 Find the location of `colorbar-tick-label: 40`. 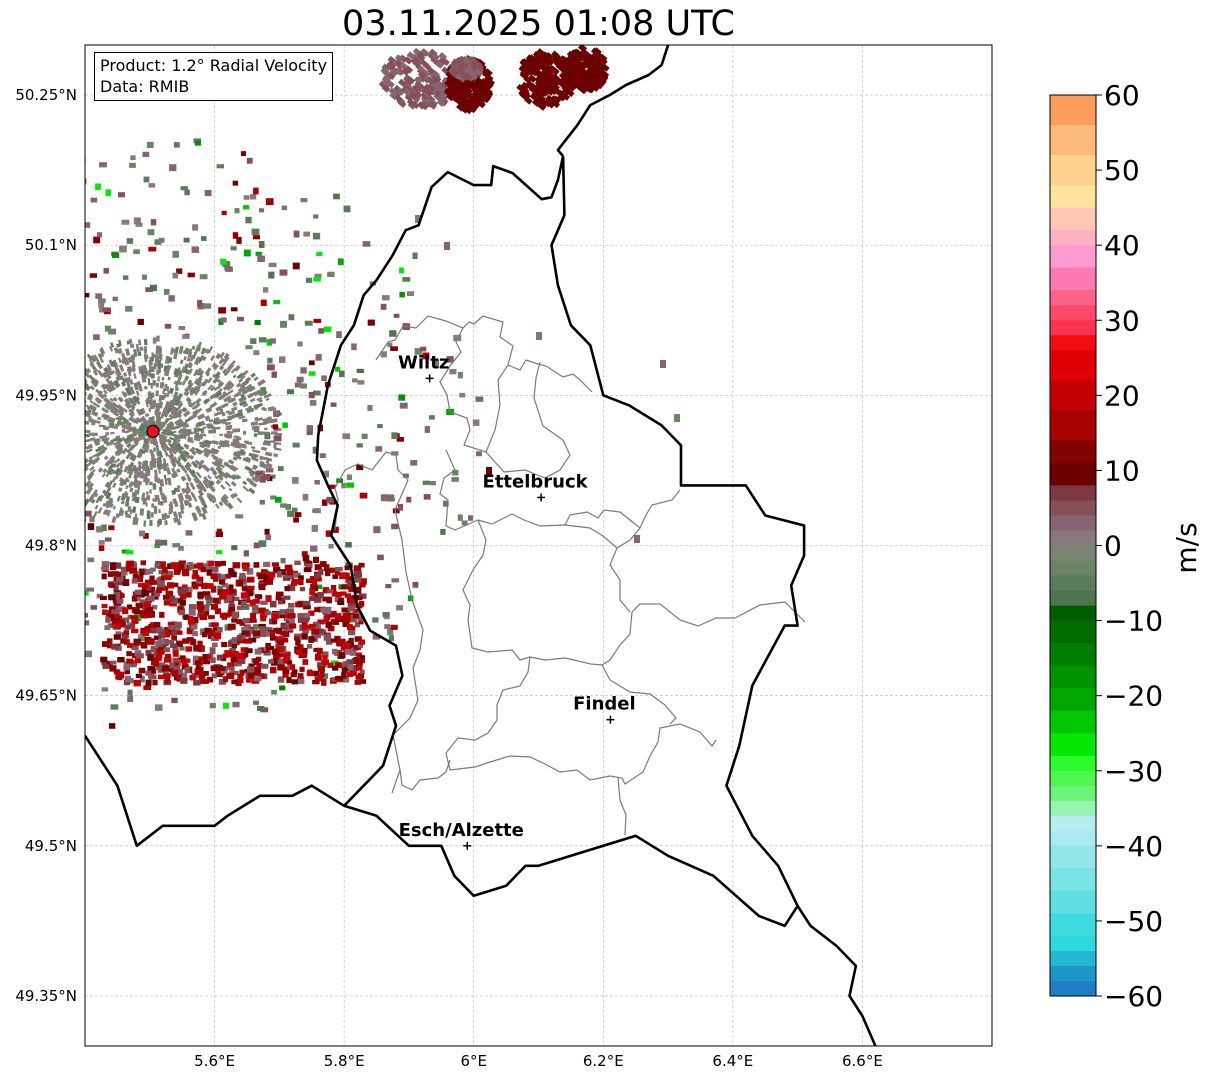

colorbar-tick-label: 40 is located at coordinates (1122, 245).